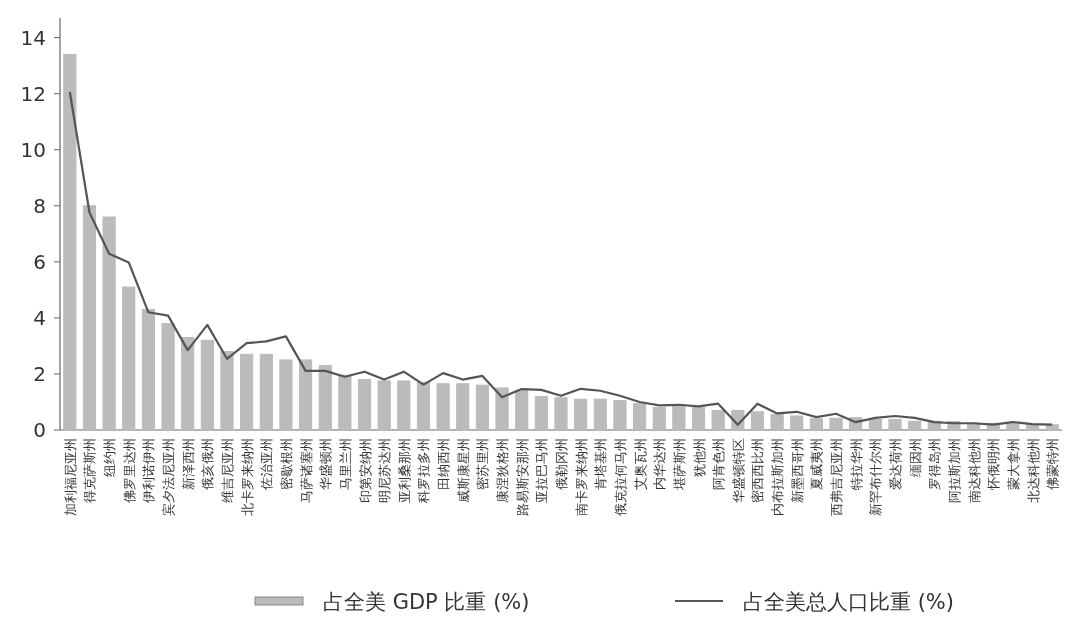 This screenshot has height=639, width=1080. I want to click on x-tick-label: 华盛顿特区, so click(738, 470).